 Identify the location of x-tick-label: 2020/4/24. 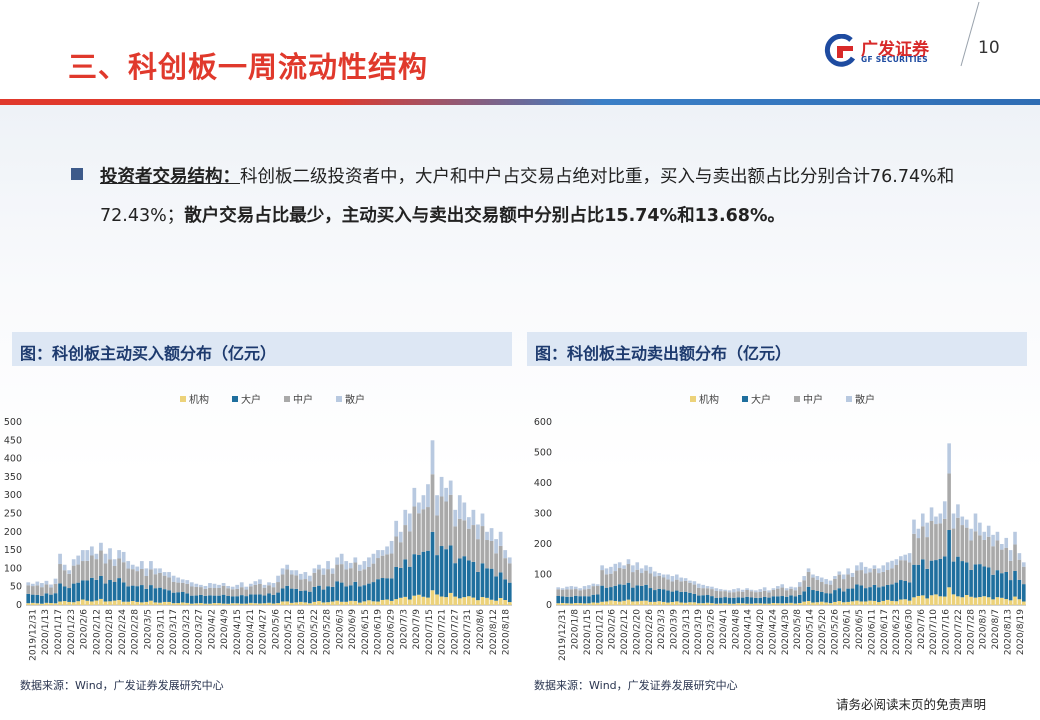
(773, 632).